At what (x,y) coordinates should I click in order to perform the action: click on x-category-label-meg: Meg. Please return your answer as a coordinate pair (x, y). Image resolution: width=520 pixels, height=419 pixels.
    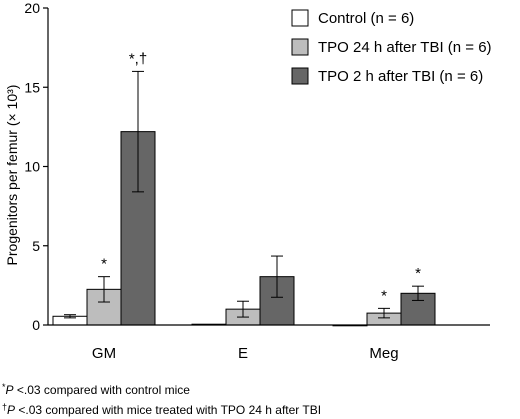
    Looking at the image, I should click on (383, 353).